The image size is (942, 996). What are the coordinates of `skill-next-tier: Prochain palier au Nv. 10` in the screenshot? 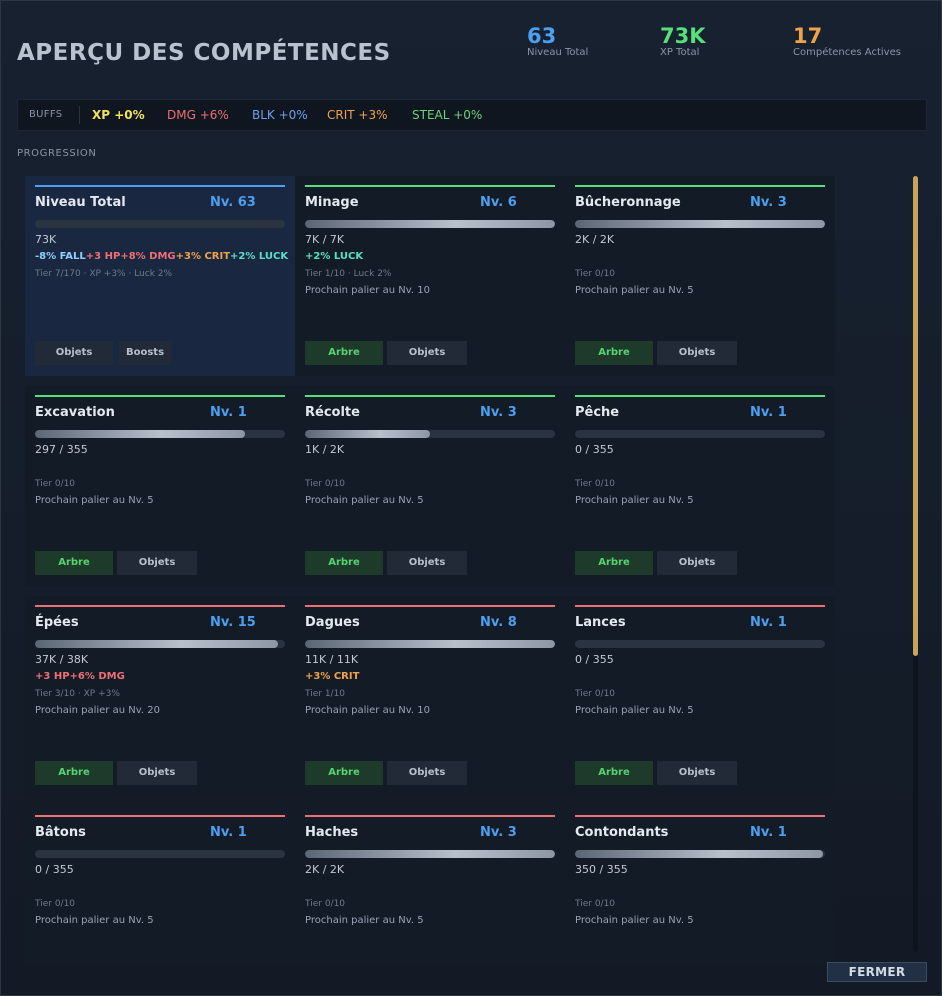 It's located at (367, 290).